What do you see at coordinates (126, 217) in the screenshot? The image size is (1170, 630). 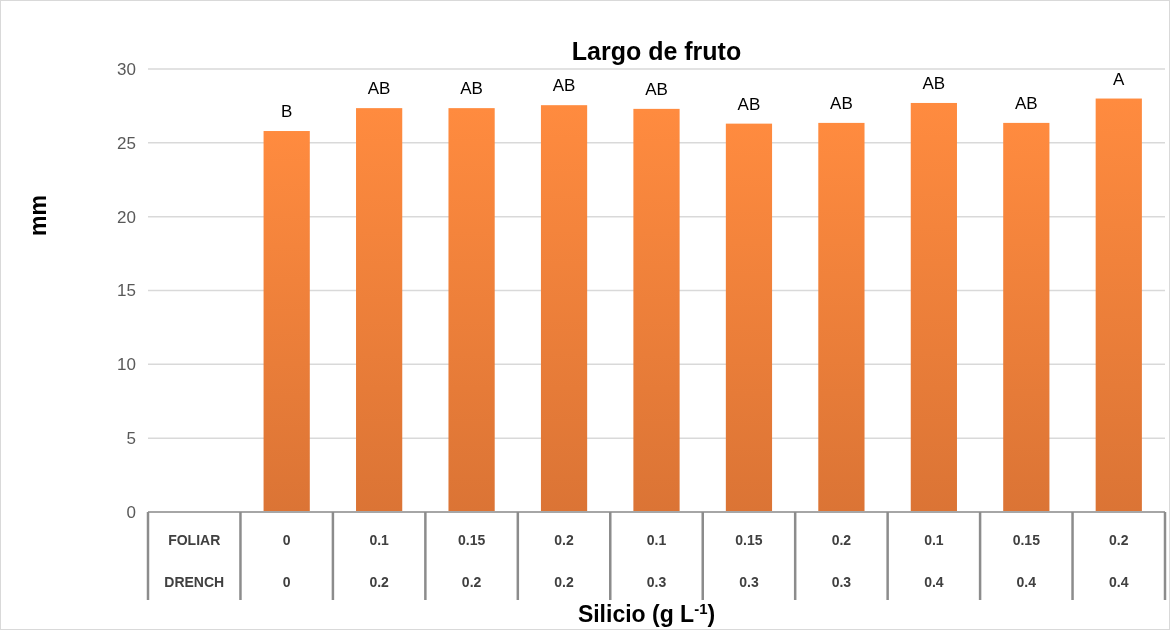 I see `y-tick-label: 20` at bounding box center [126, 217].